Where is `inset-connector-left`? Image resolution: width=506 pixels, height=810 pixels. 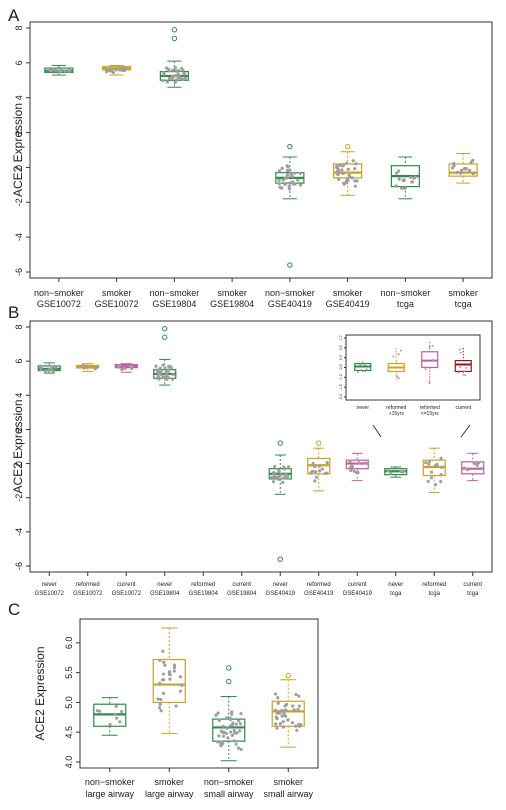
inset-connector-left is located at coordinates (377, 431).